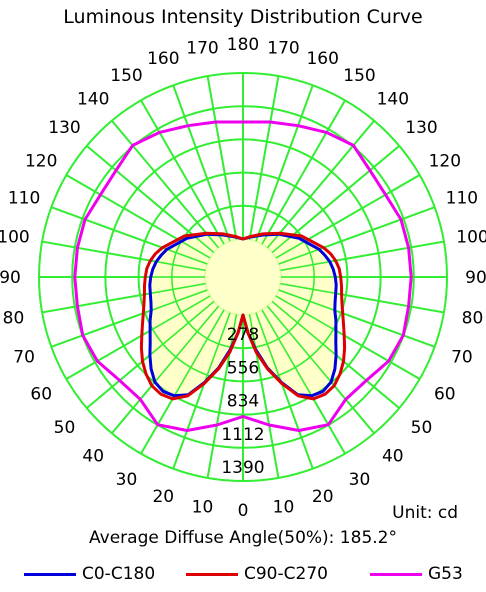 This screenshot has width=486, height=592. What do you see at coordinates (242, 468) in the screenshot?
I see `radial-tick-label: 1390` at bounding box center [242, 468].